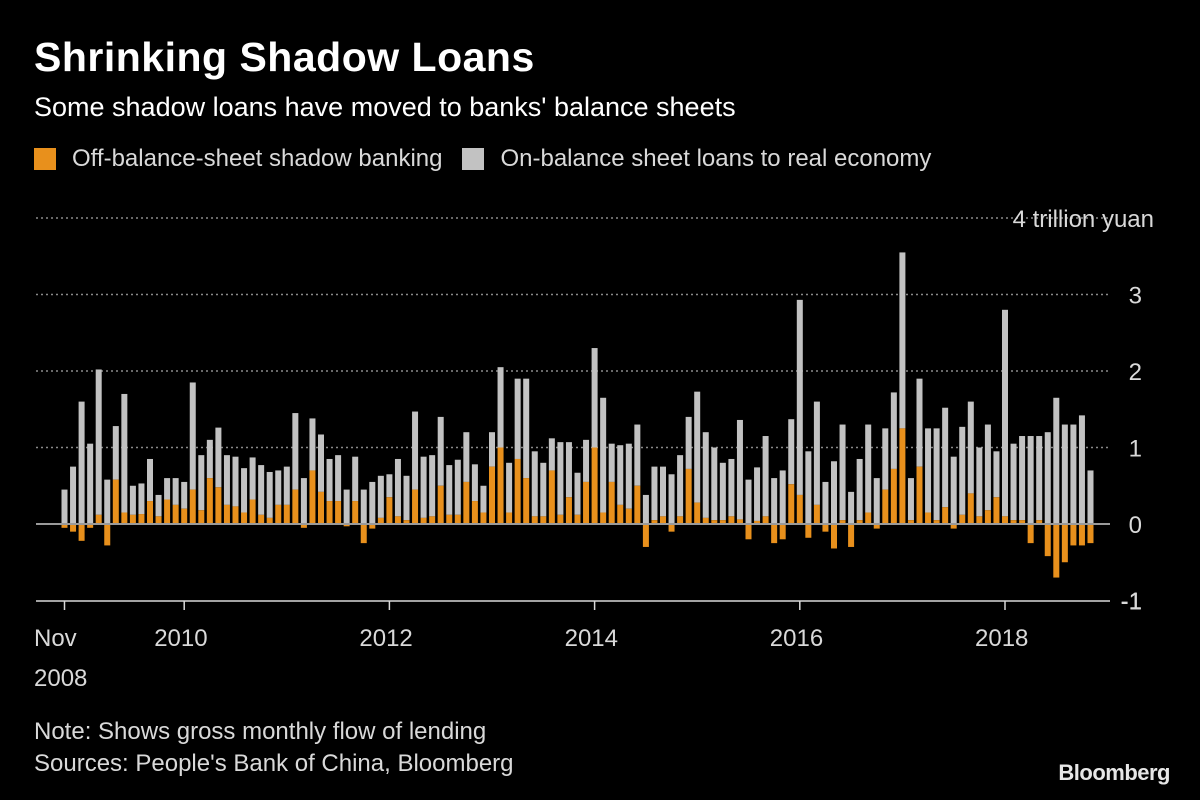 The width and height of the screenshot is (1200, 800). What do you see at coordinates (1135, 296) in the screenshot?
I see `y-tick-label: 3` at bounding box center [1135, 296].